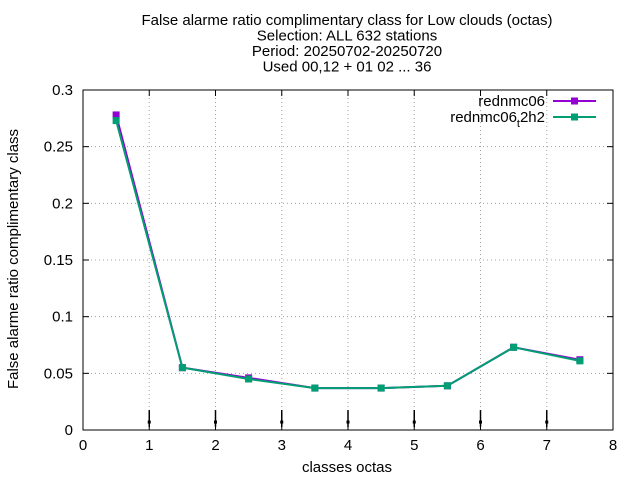 The image size is (640, 480). Describe the element at coordinates (149, 445) in the screenshot. I see `x-tick-label: 1` at that location.